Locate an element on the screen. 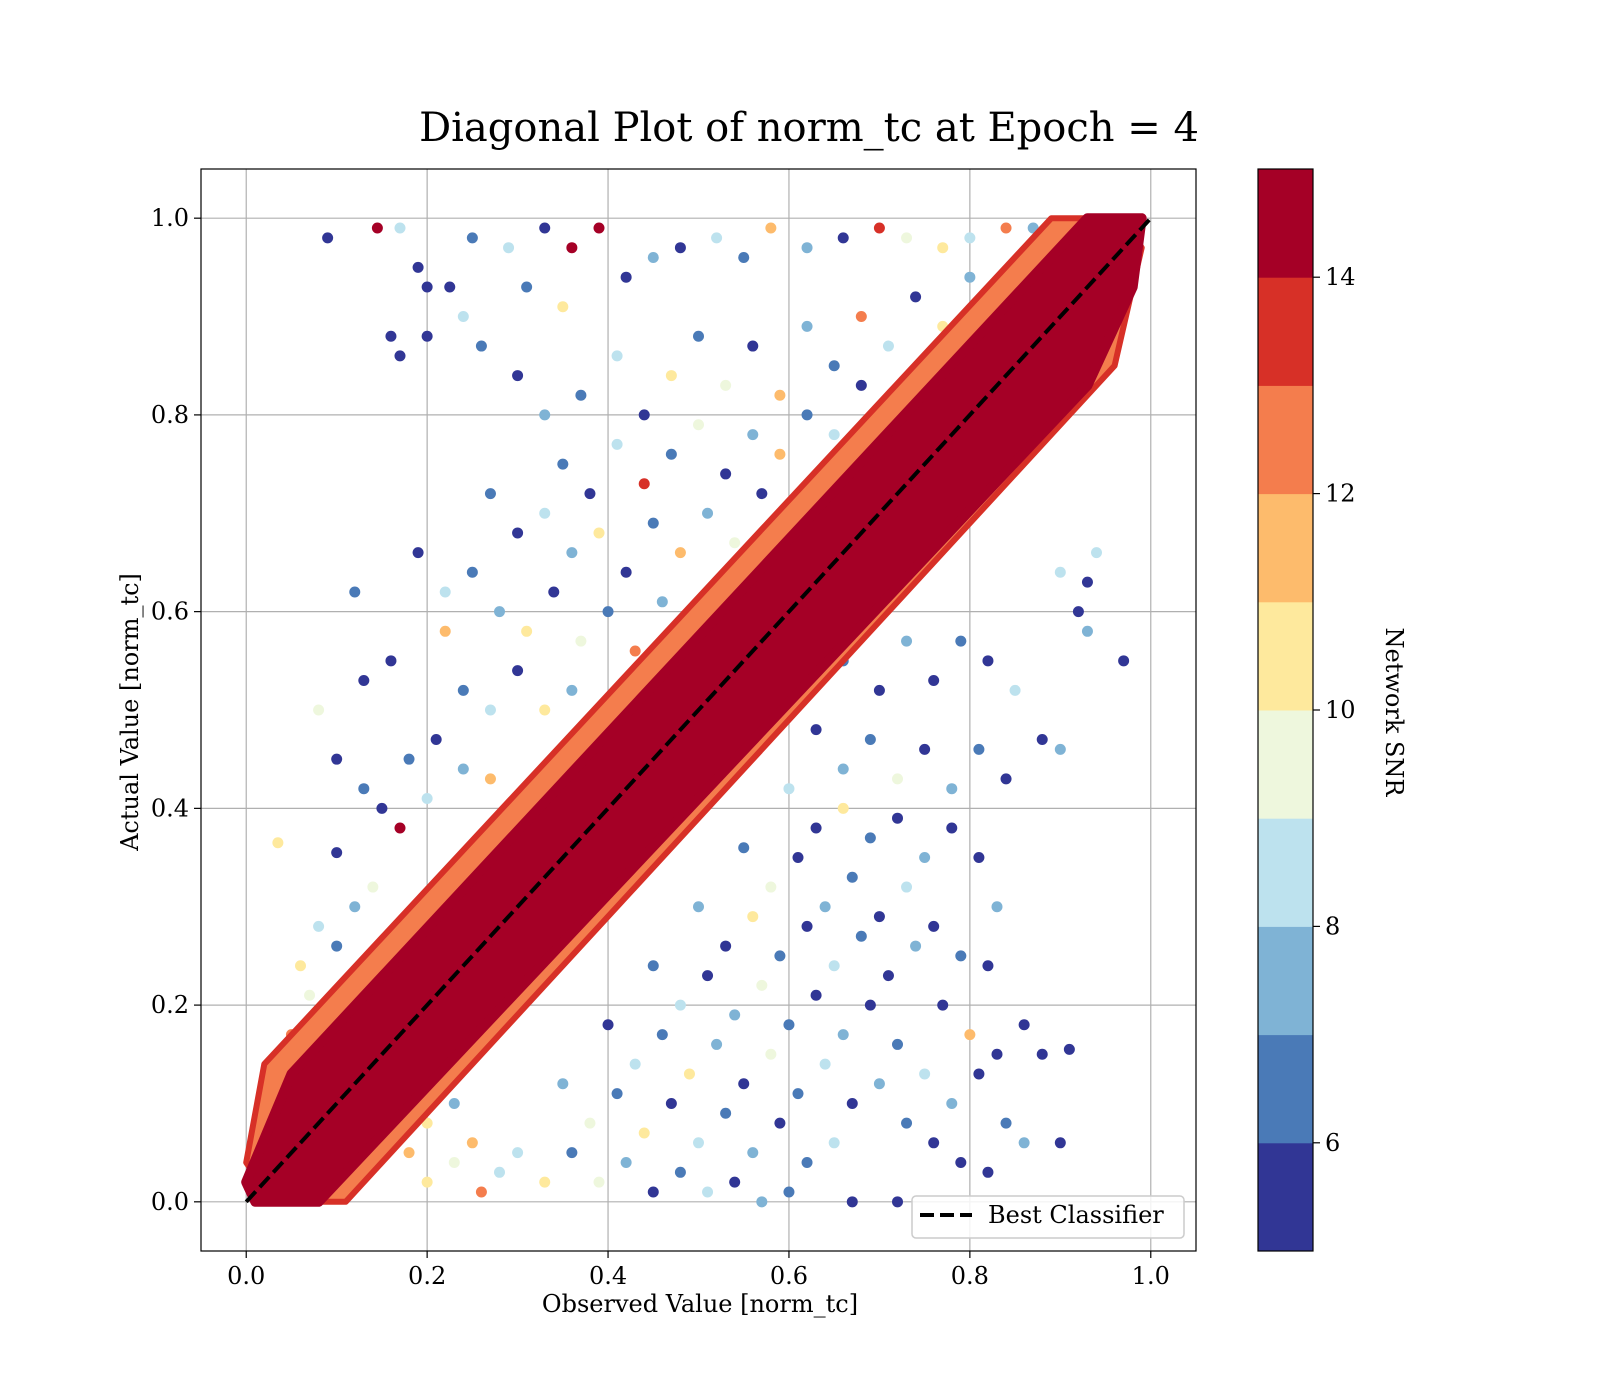  legend: Best Classifier is located at coordinates (1048, 1217).